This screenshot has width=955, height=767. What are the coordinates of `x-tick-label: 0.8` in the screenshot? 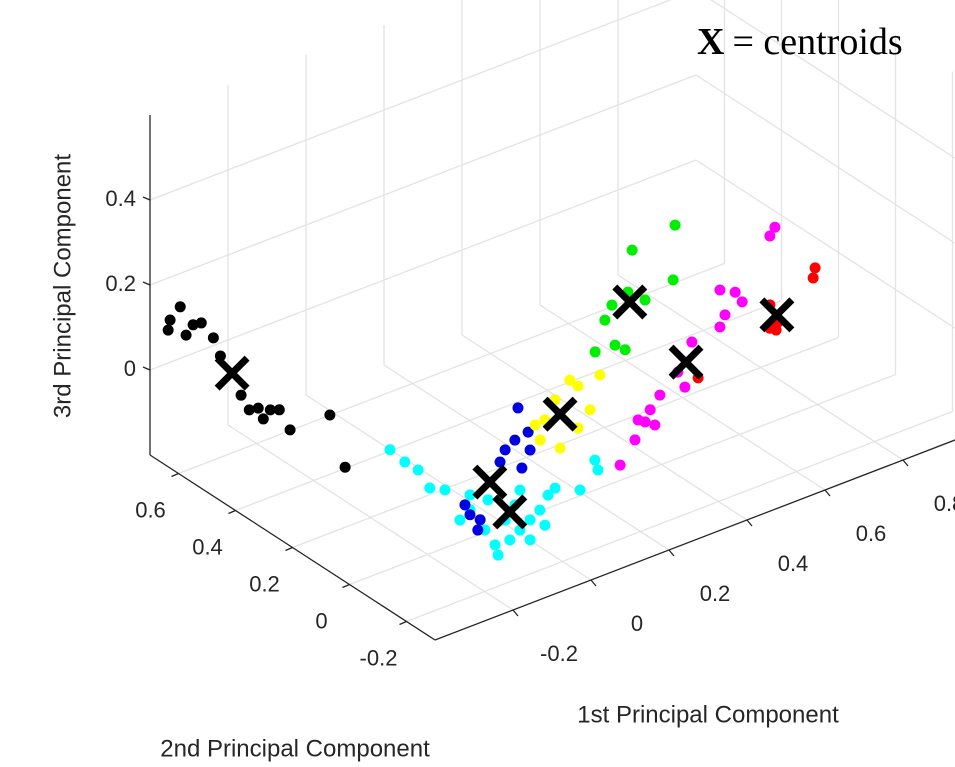 It's located at (944, 503).